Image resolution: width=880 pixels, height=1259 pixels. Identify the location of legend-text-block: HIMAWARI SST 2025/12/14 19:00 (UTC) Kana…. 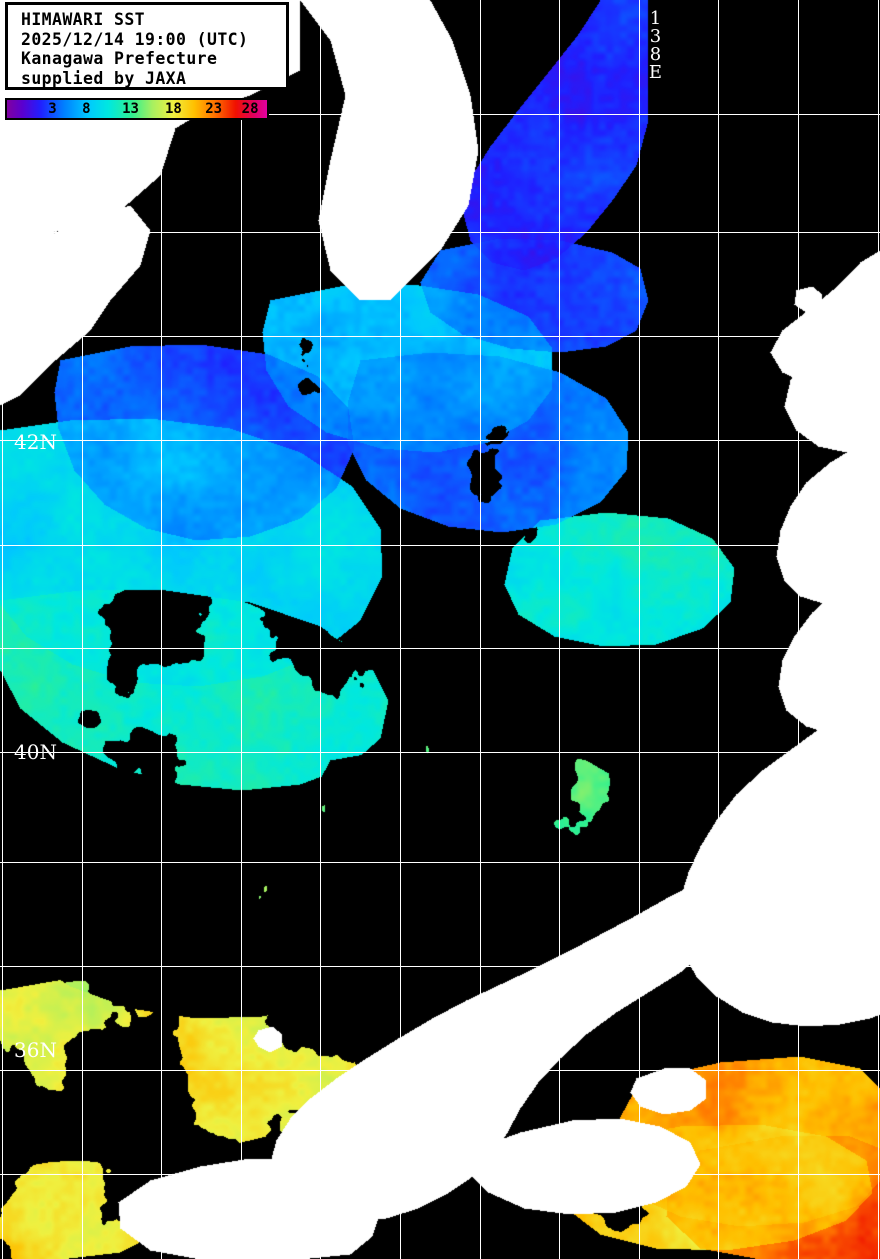
(147, 46).